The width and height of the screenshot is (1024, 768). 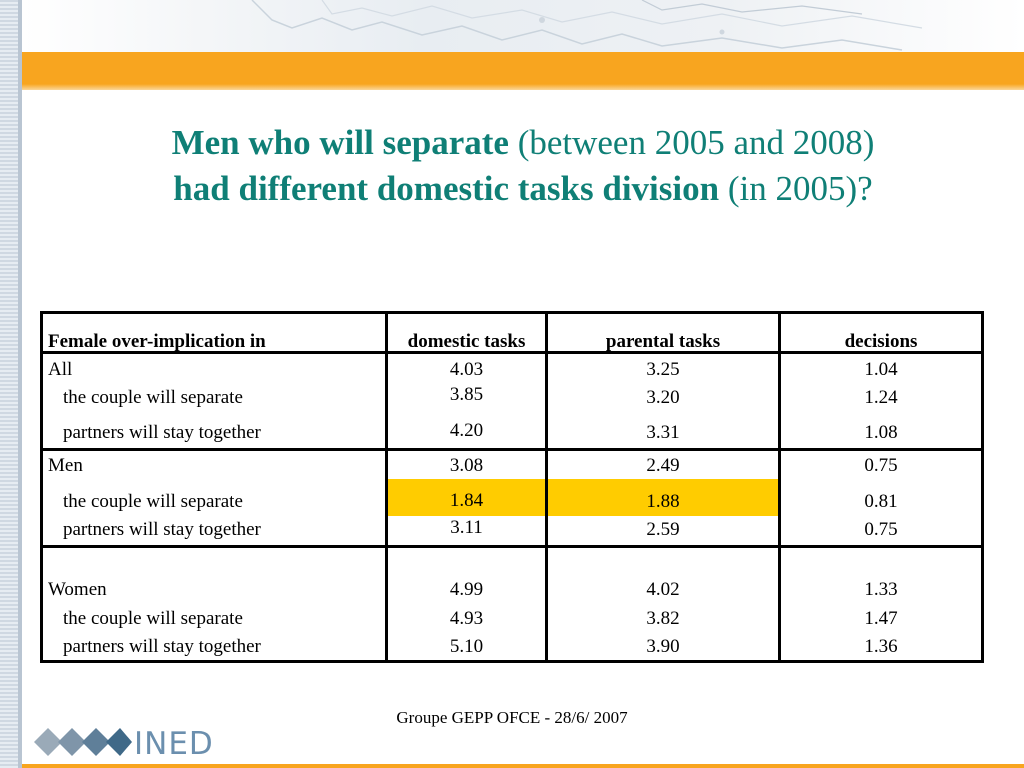 What do you see at coordinates (663, 465) in the screenshot?
I see `table-cell: 2.49` at bounding box center [663, 465].